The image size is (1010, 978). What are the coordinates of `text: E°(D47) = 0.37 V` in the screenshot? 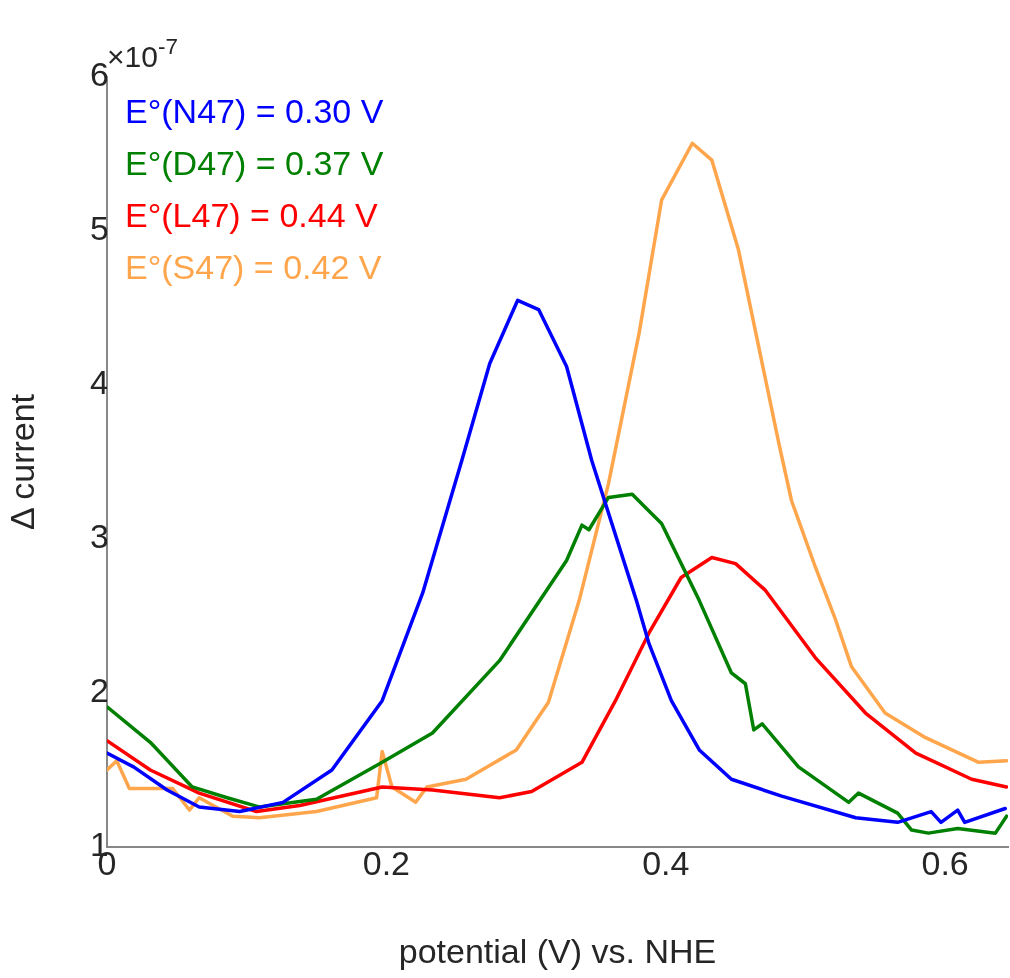 It's located at (254, 163).